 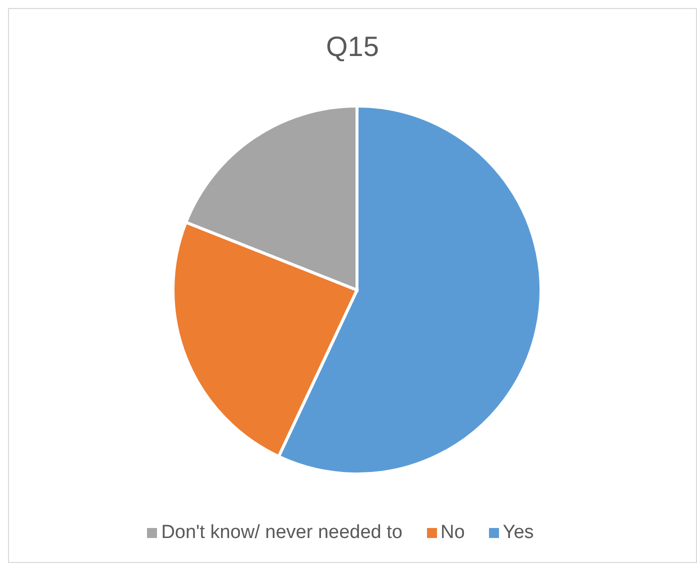 What do you see at coordinates (518, 532) in the screenshot?
I see `legend-label: Yes` at bounding box center [518, 532].